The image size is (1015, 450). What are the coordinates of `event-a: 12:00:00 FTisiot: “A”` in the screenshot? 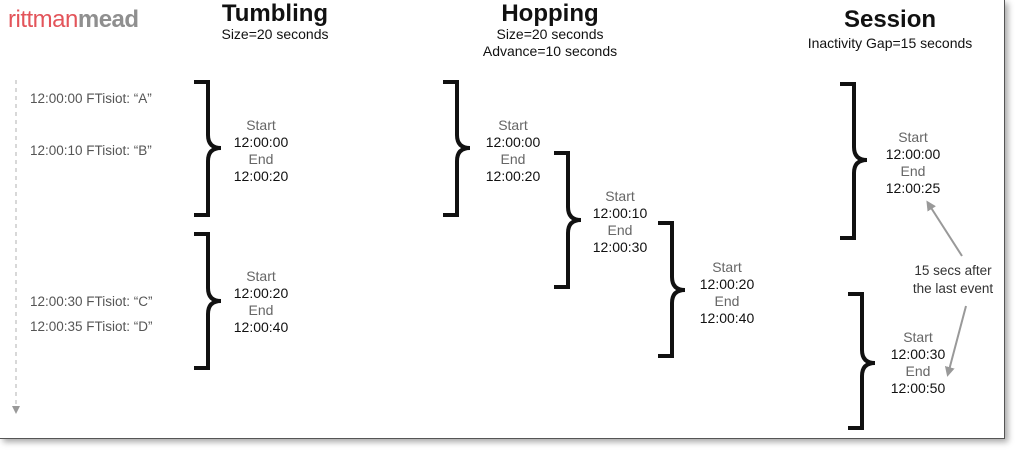 It's located at (91, 98).